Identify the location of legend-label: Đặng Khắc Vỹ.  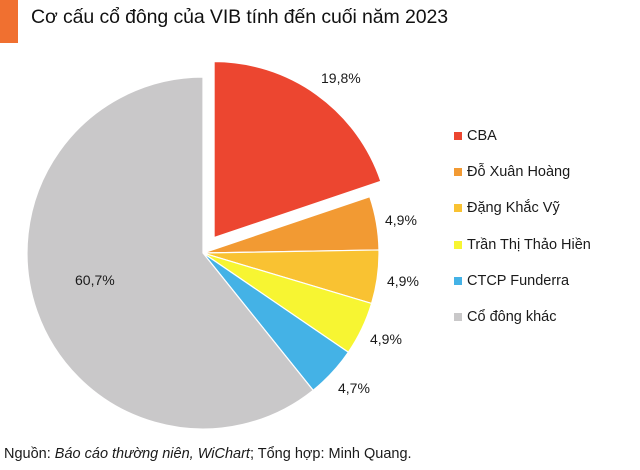
(513, 208).